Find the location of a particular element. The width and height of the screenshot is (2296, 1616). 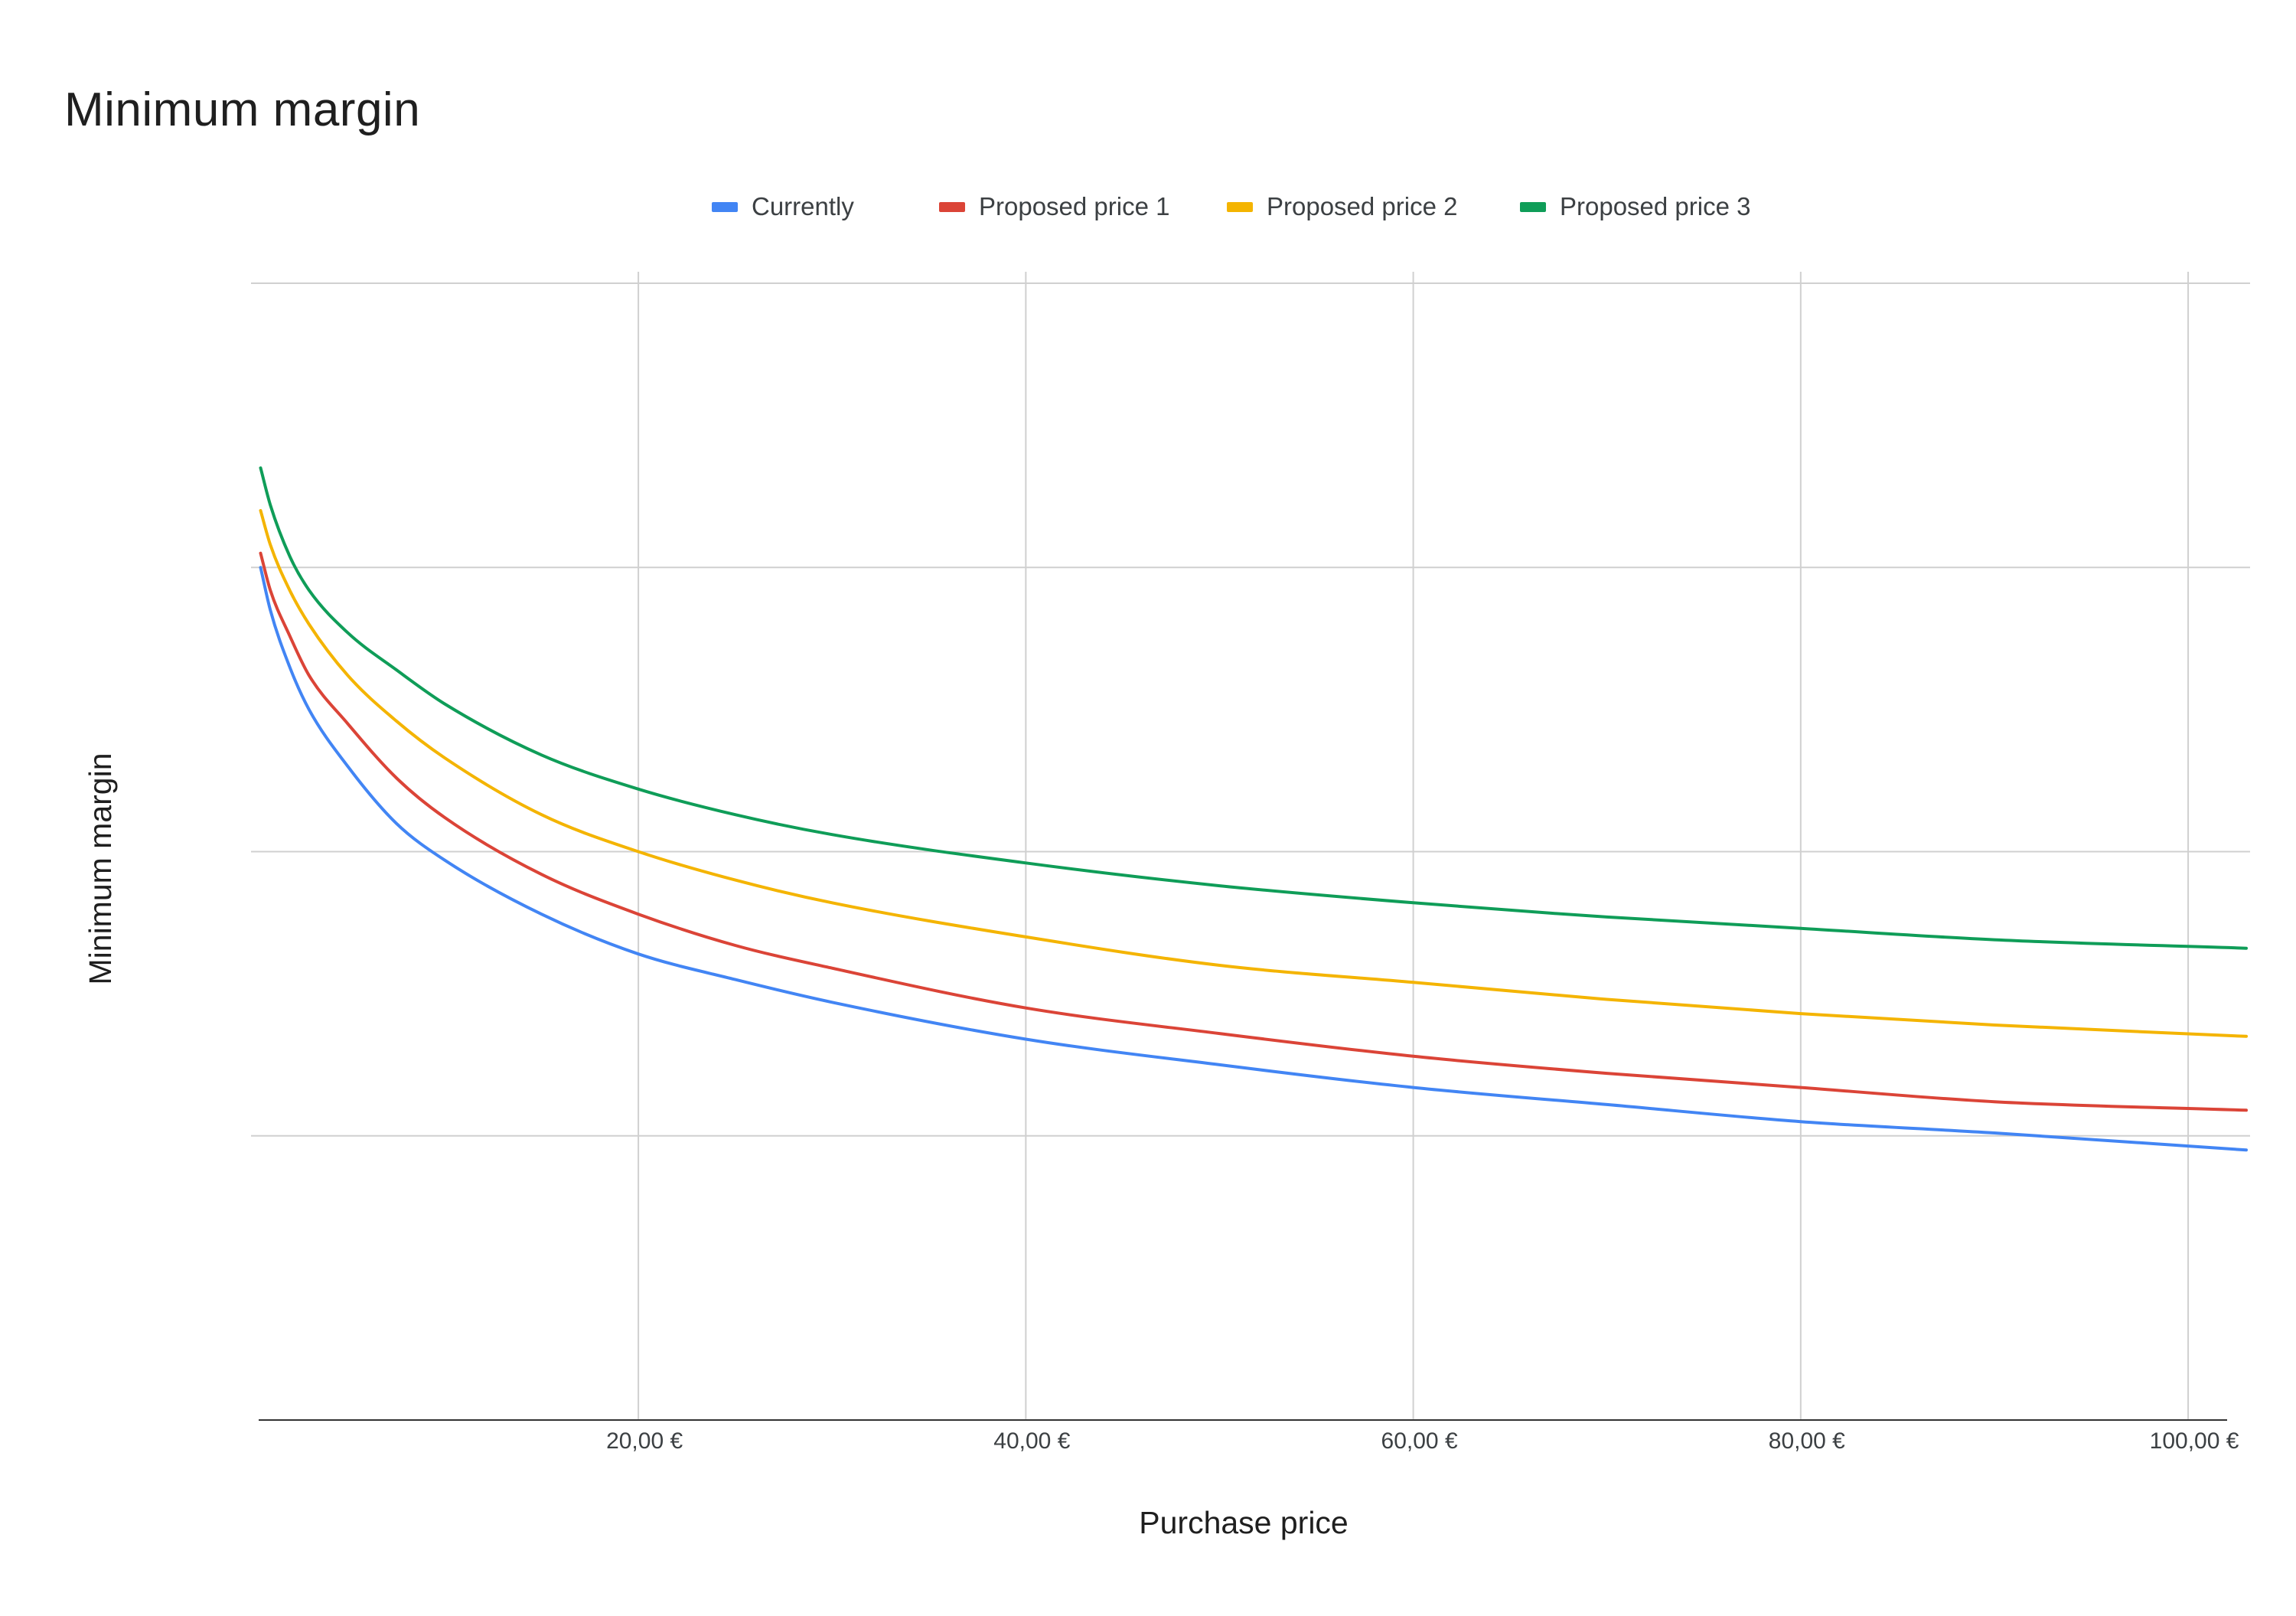

legend-item-proposed-price-1: Proposed price 1 is located at coordinates (1054, 207).